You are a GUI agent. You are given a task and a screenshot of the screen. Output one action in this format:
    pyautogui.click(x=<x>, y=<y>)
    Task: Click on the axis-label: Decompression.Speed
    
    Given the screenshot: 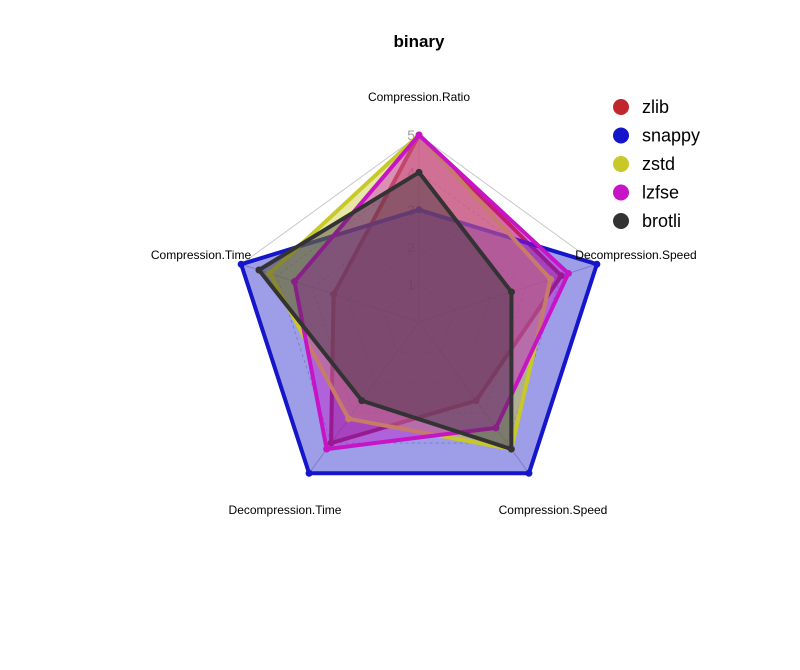 What is the action you would take?
    pyautogui.click(x=635, y=255)
    